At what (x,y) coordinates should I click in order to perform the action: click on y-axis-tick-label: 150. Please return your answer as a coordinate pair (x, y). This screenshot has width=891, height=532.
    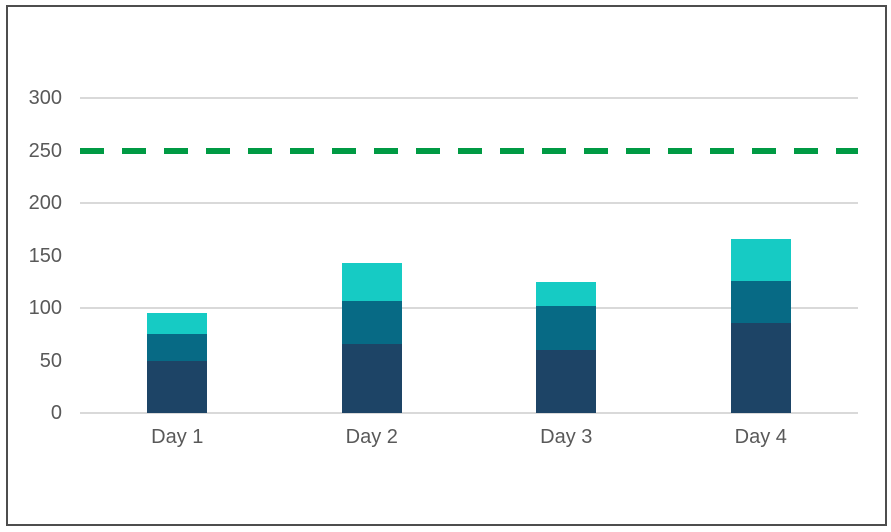
    Looking at the image, I should click on (45, 255).